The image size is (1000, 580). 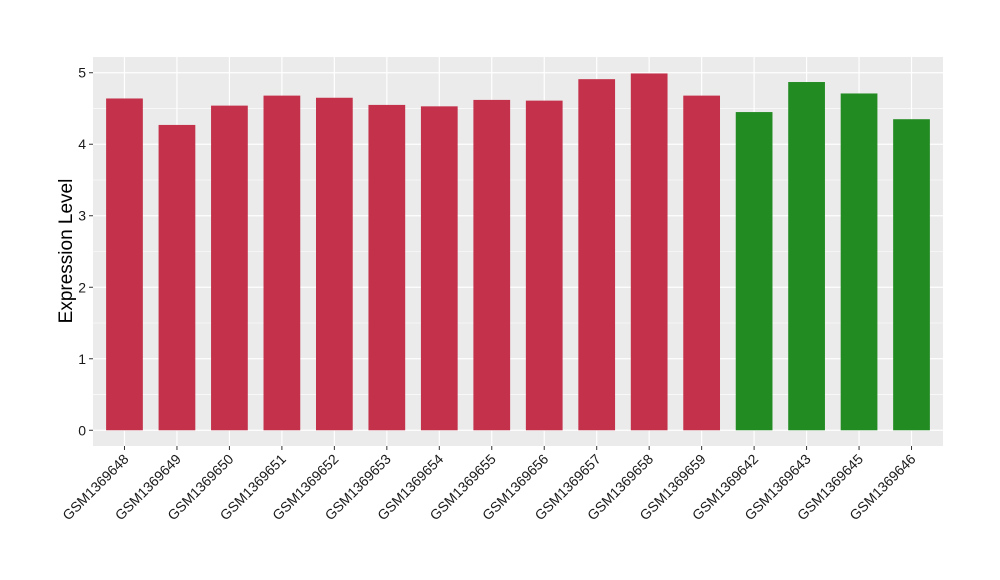 What do you see at coordinates (85, 251) in the screenshot?
I see `y-axis: 0 1 2 3 4 5` at bounding box center [85, 251].